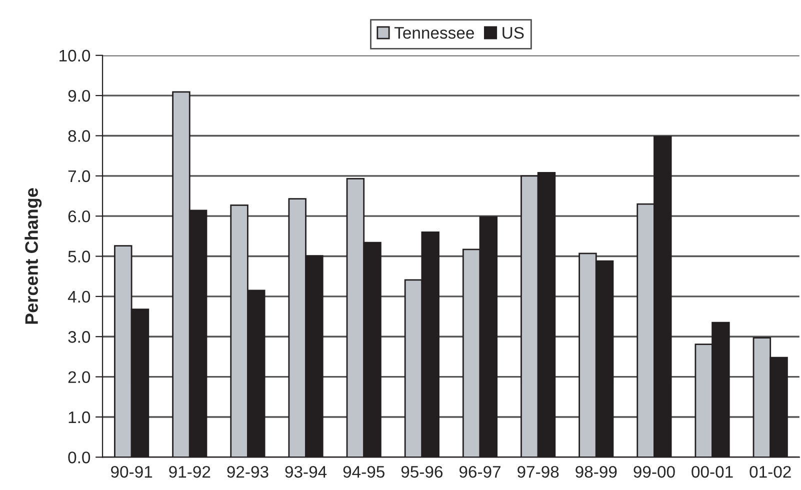 This screenshot has width=801, height=490. What do you see at coordinates (513, 32) in the screenshot?
I see `legend-label: US` at bounding box center [513, 32].